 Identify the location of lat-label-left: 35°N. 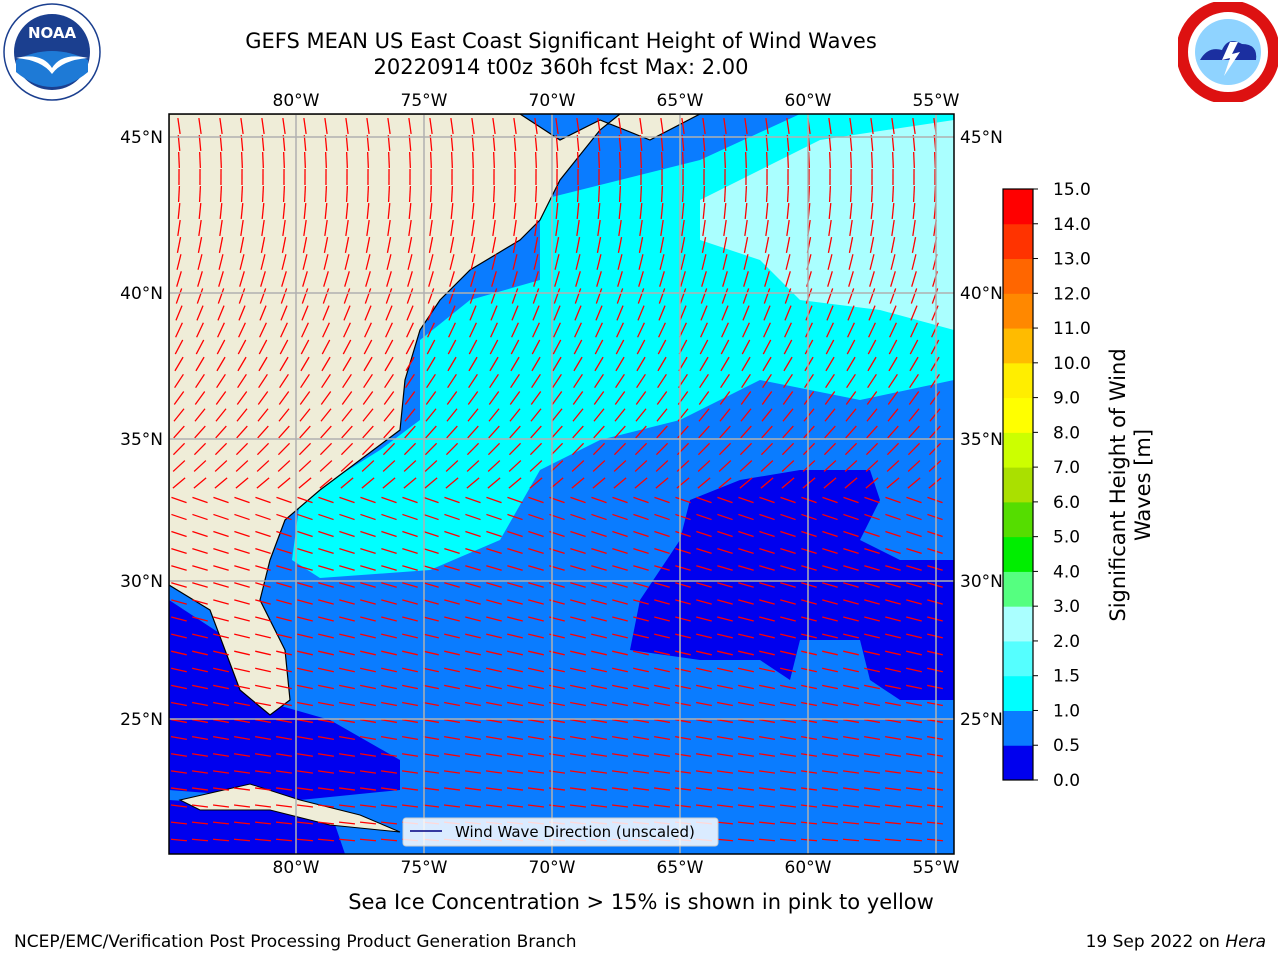
(141, 440).